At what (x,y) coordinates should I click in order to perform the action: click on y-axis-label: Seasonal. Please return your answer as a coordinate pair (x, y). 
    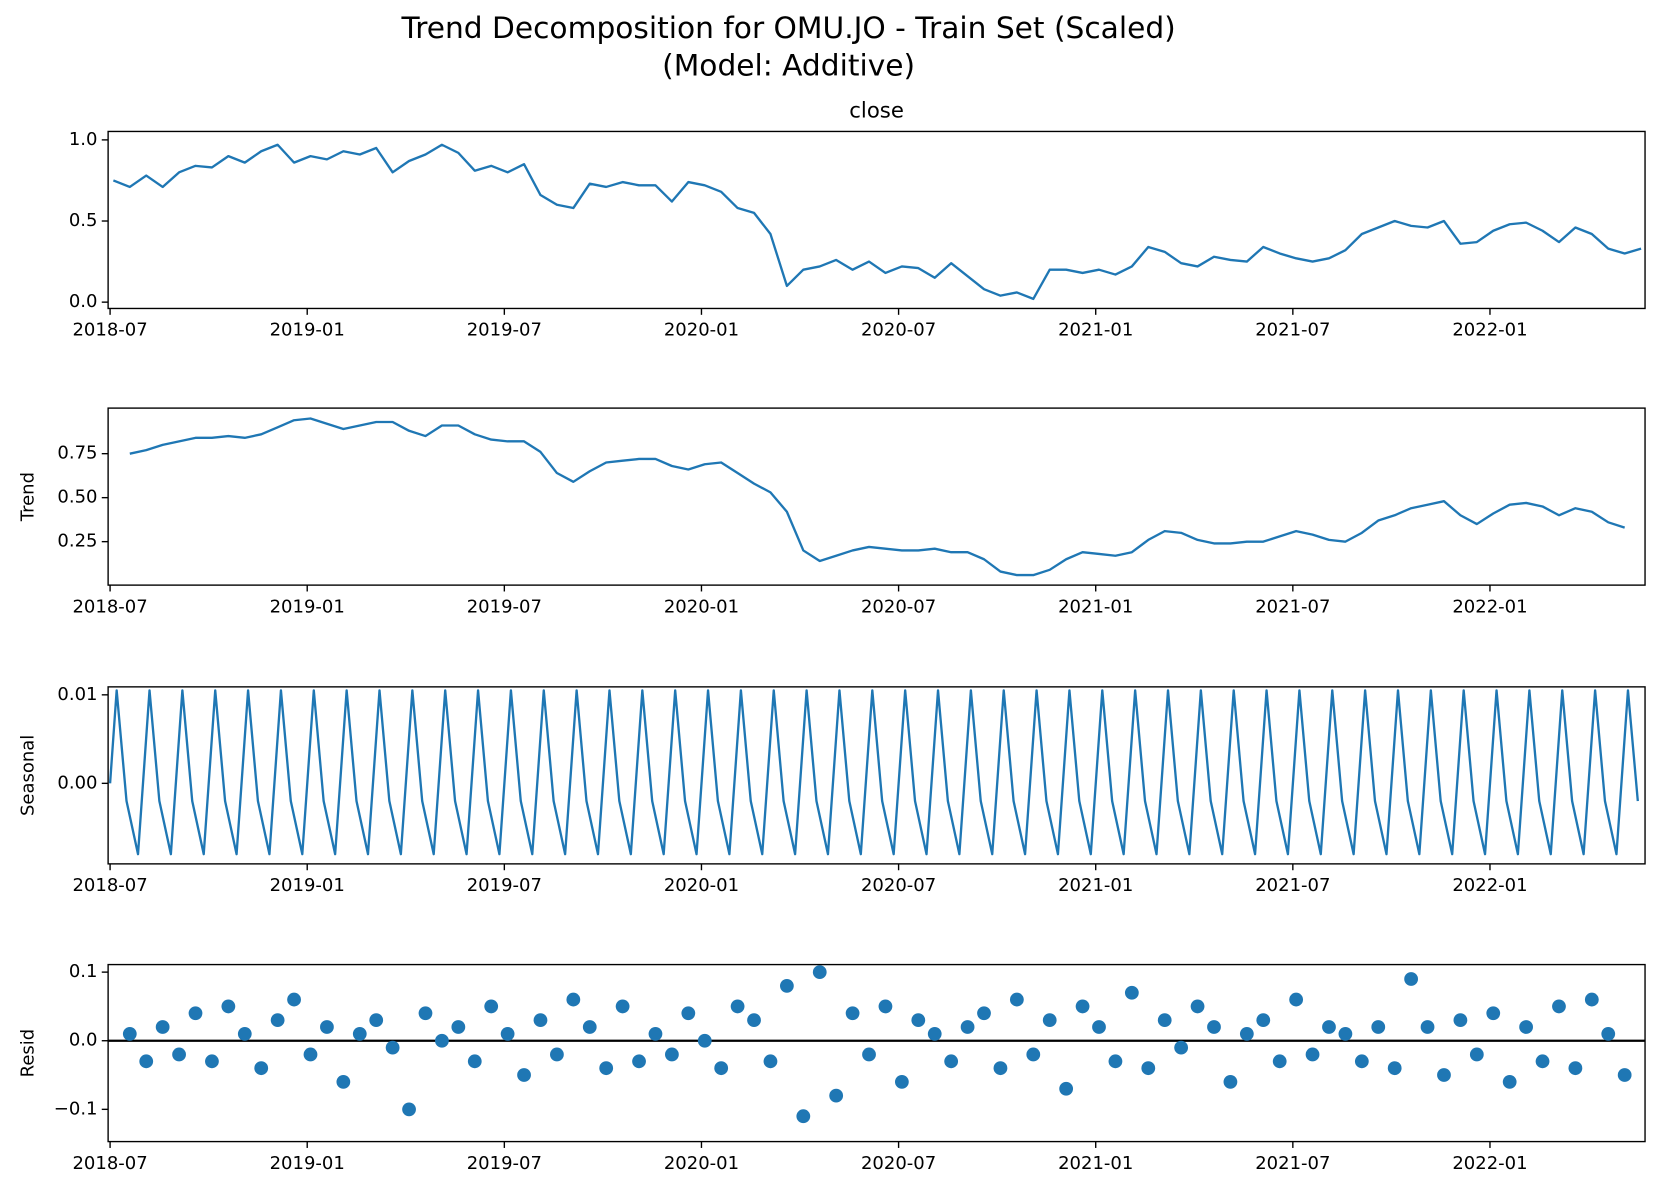
    Looking at the image, I should click on (28, 775).